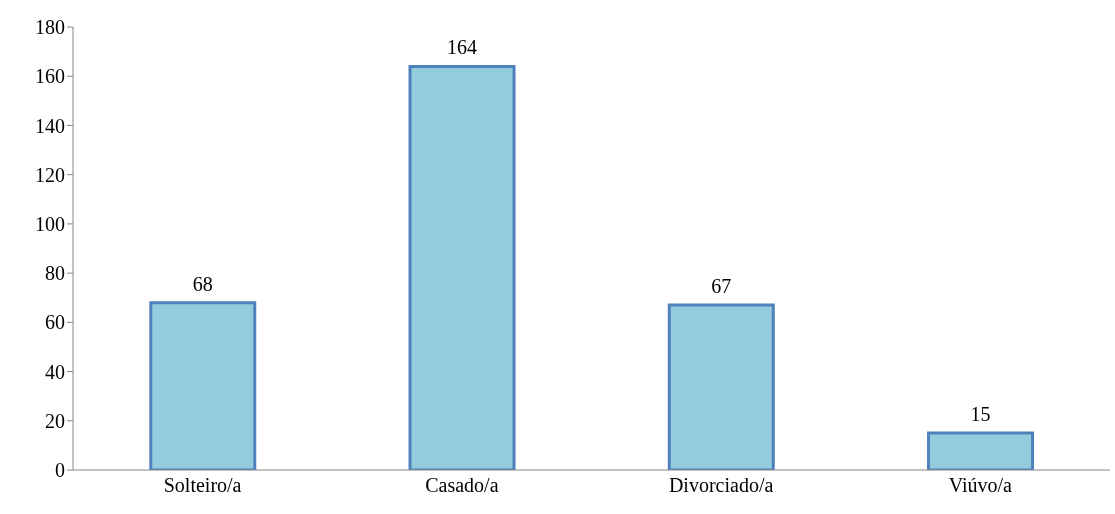  Describe the element at coordinates (55, 420) in the screenshot. I see `y-tick-label: 20` at that location.